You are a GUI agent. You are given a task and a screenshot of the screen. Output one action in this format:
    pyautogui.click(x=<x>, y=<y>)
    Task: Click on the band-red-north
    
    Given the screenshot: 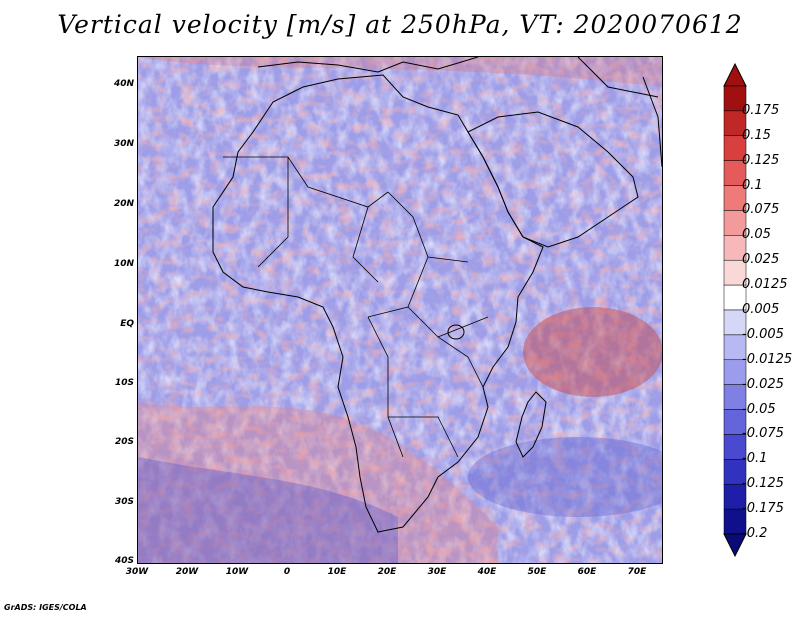 What is the action you would take?
    pyautogui.click(x=400, y=72)
    